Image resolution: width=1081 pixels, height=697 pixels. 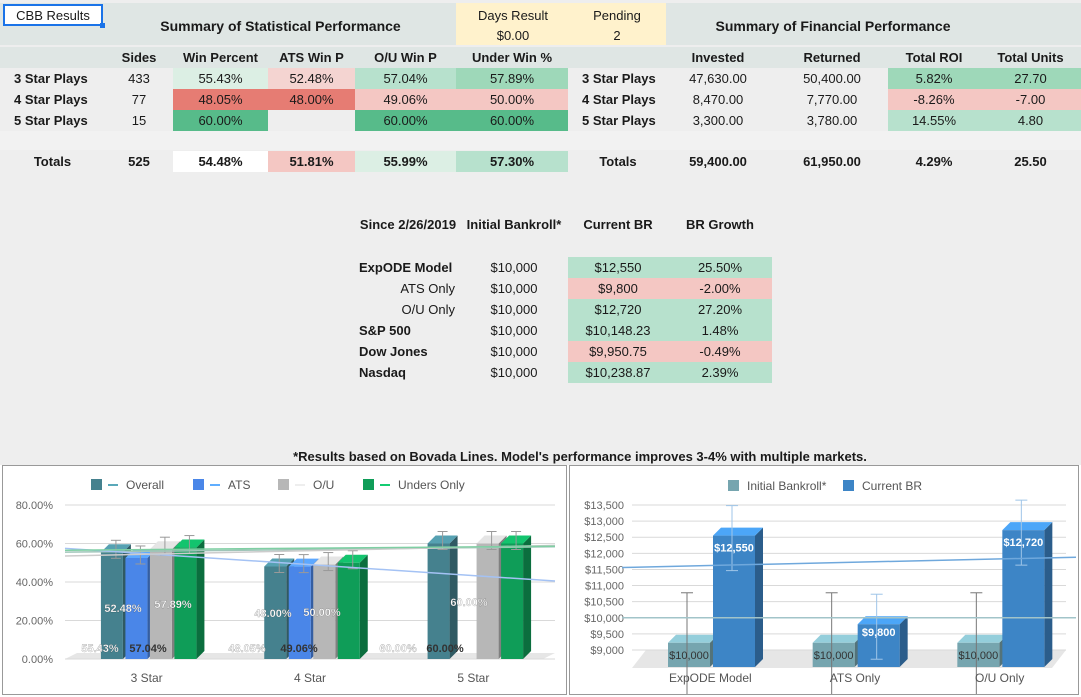 I want to click on fin-invested: 8,470.00, so click(x=718, y=99).